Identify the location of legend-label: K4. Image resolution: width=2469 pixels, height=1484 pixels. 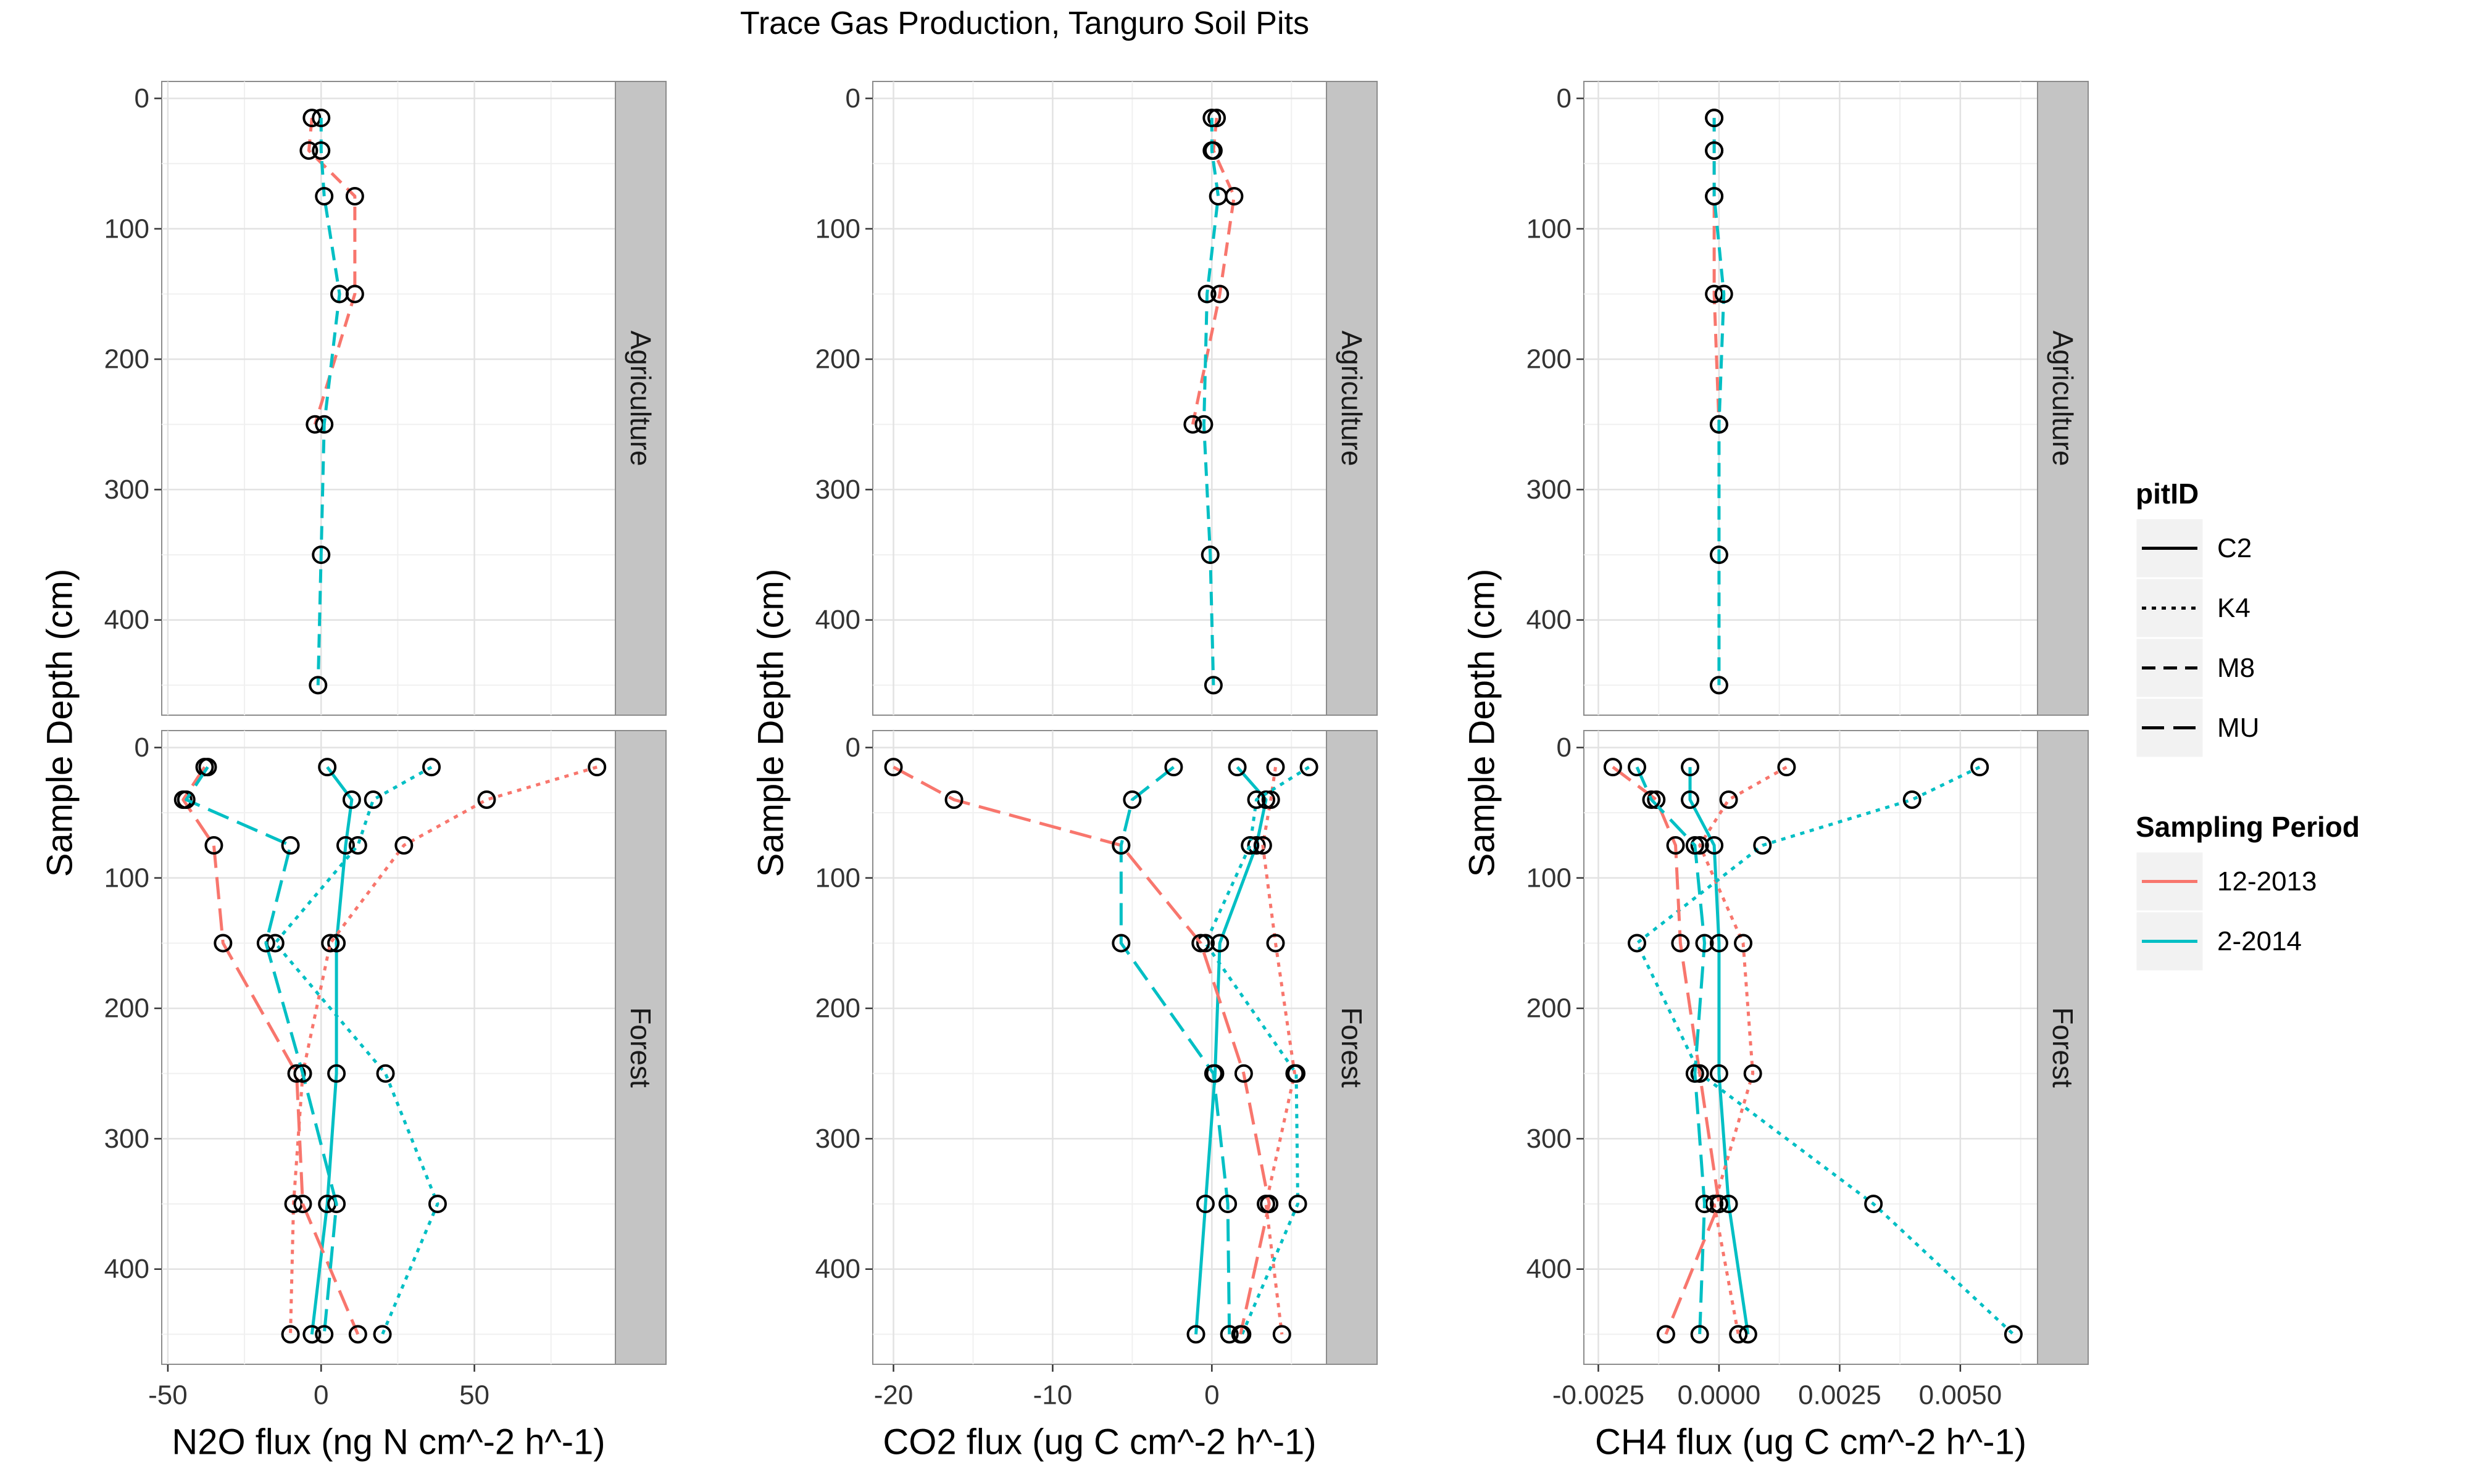
(2233, 608).